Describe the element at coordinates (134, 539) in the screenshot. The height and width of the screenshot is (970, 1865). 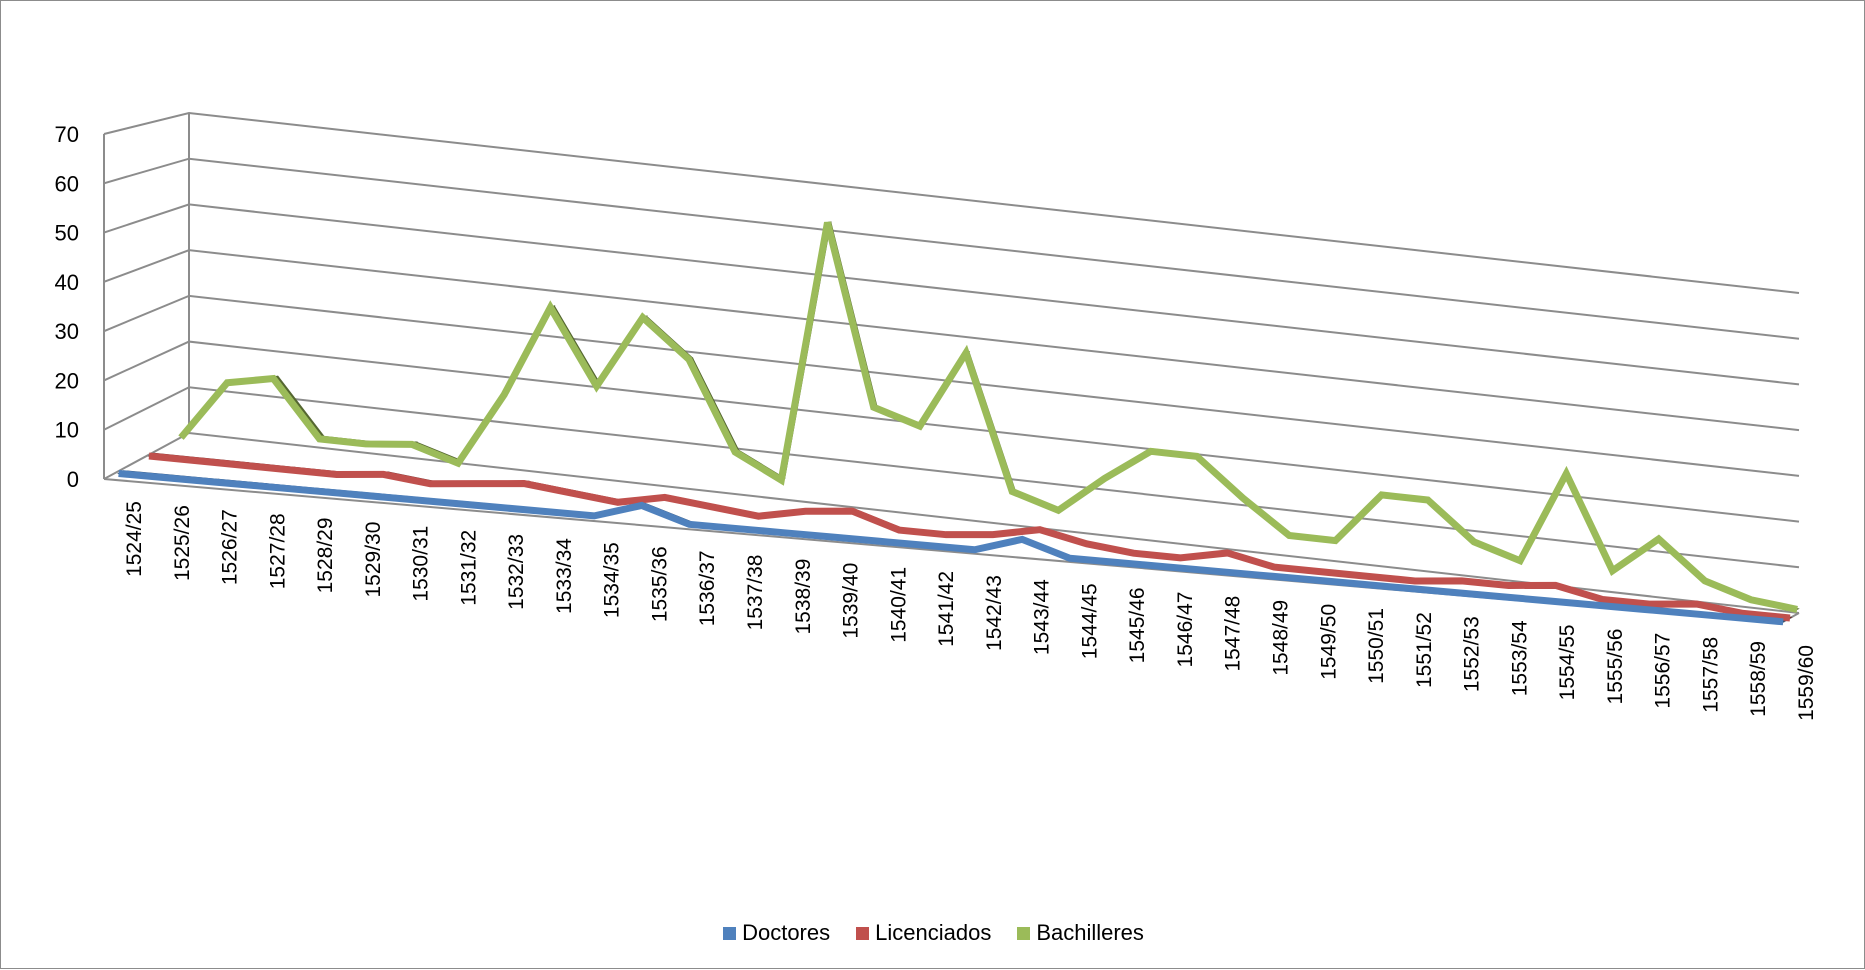
I see `category-label: 1524/25` at that location.